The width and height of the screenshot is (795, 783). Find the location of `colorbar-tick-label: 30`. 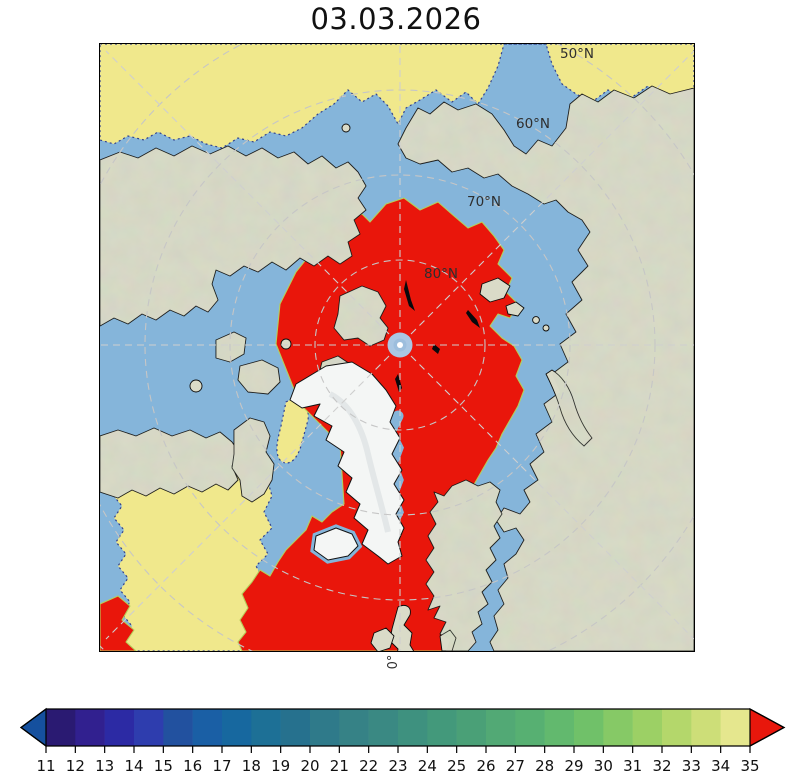

colorbar-tick-label: 30 is located at coordinates (603, 766).